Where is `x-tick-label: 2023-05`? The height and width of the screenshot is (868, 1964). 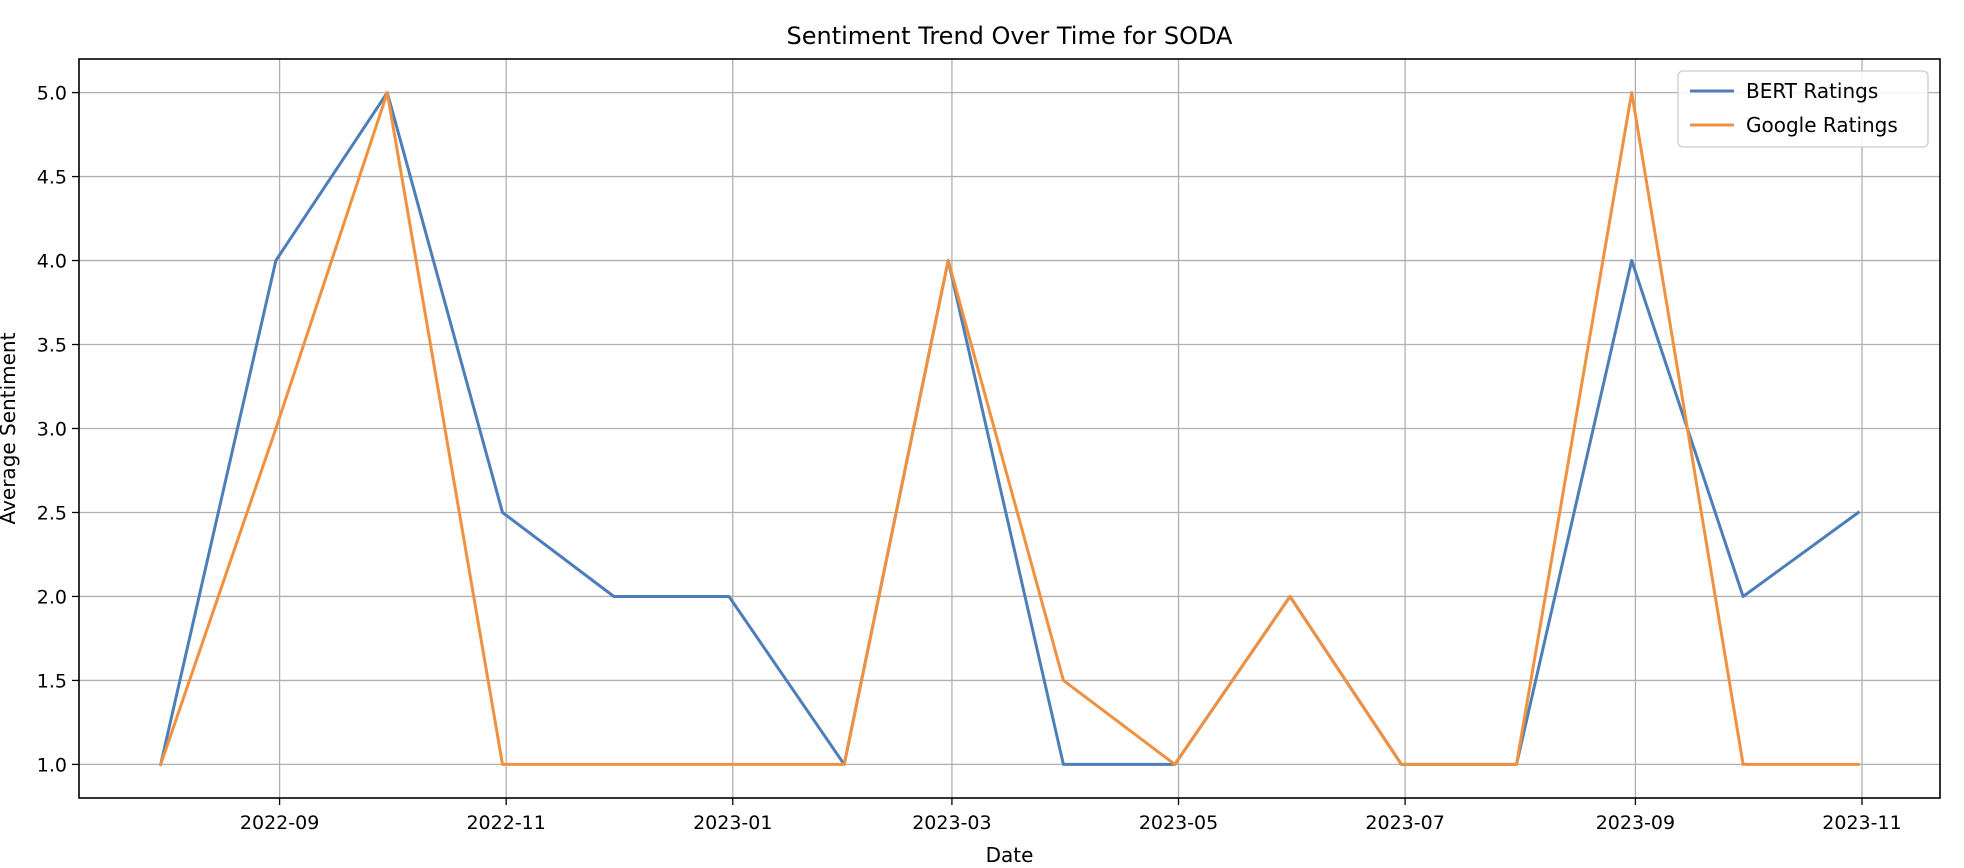
x-tick-label: 2023-05 is located at coordinates (1178, 823).